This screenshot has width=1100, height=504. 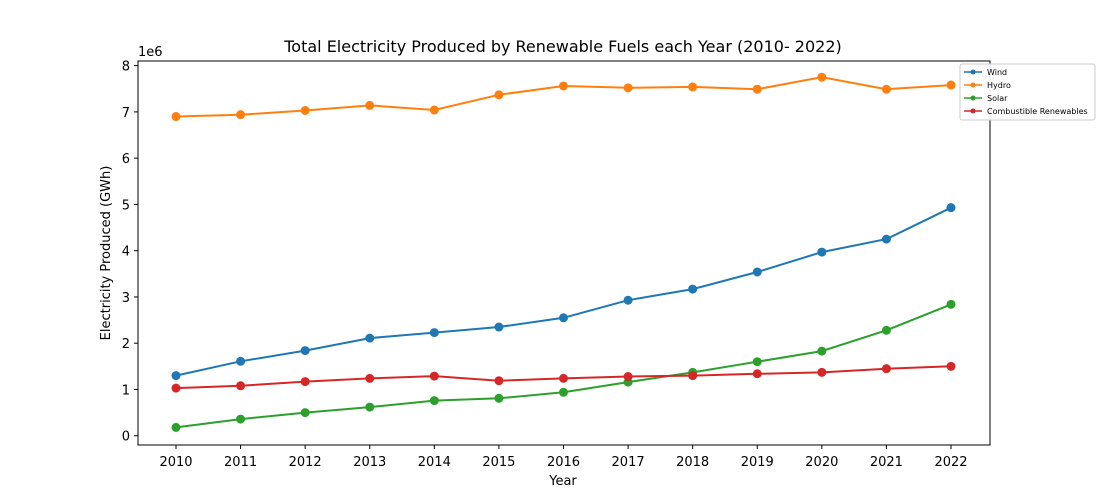 What do you see at coordinates (106, 253) in the screenshot?
I see `y-axis-label: Electricity Produced (GWh)` at bounding box center [106, 253].